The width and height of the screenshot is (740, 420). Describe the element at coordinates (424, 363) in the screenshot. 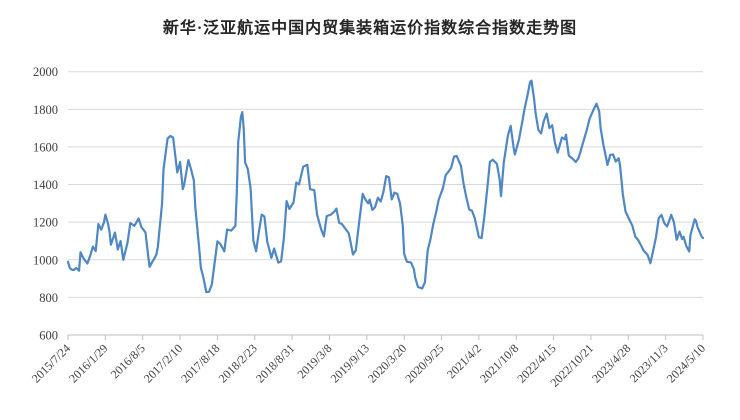

I see `x-axis-tick-label: 2020/9/25` at that location.